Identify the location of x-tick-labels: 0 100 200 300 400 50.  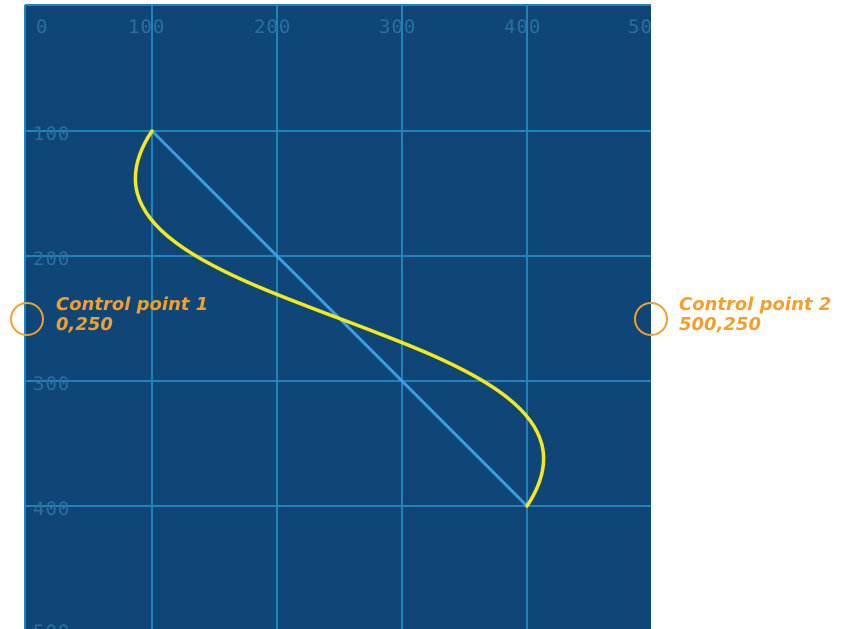
(344, 27).